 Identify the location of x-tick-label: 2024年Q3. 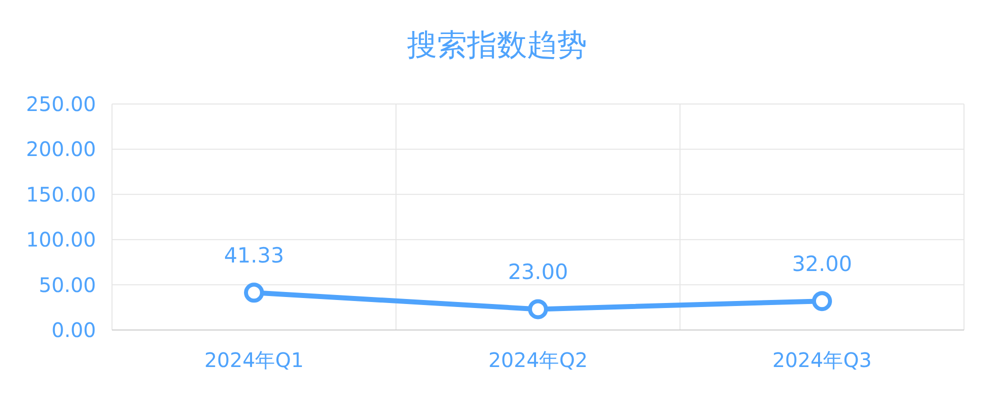
(822, 360).